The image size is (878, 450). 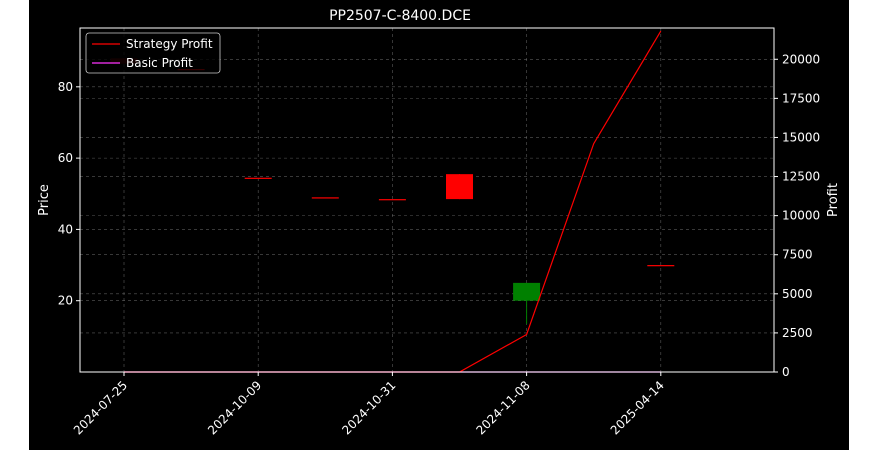 What do you see at coordinates (169, 44) in the screenshot?
I see `legend-label-strategy-profit: Strategy Profit` at bounding box center [169, 44].